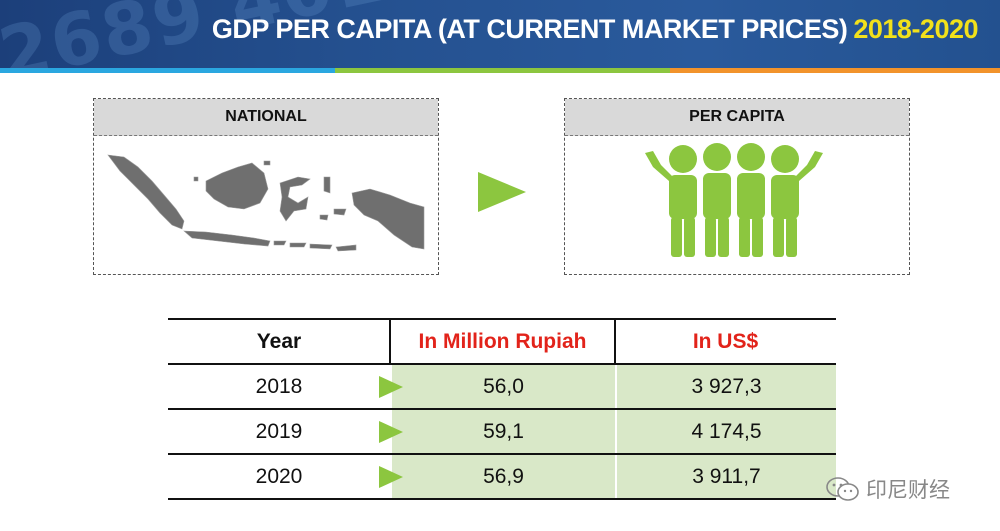  I want to click on table-header-row: Year In Million Rupiah In US$, so click(502, 341).